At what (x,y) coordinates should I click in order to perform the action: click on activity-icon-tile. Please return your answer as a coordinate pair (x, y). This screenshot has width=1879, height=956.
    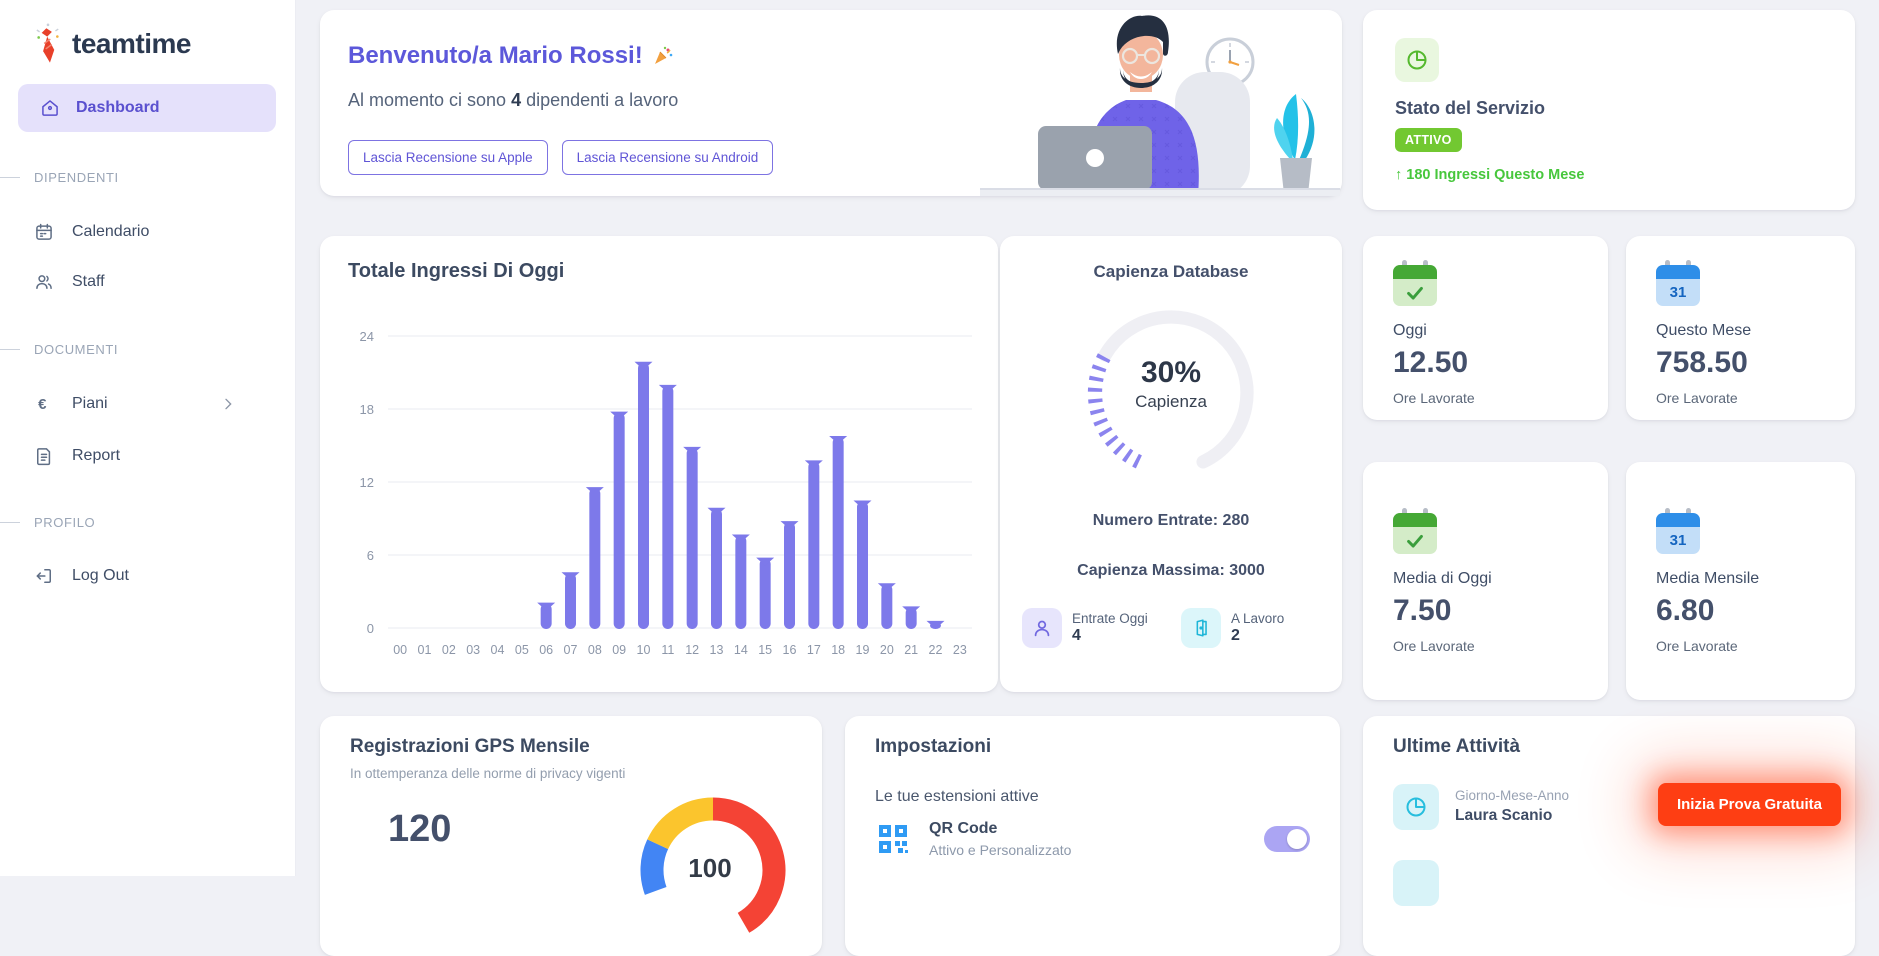
    Looking at the image, I should click on (1416, 807).